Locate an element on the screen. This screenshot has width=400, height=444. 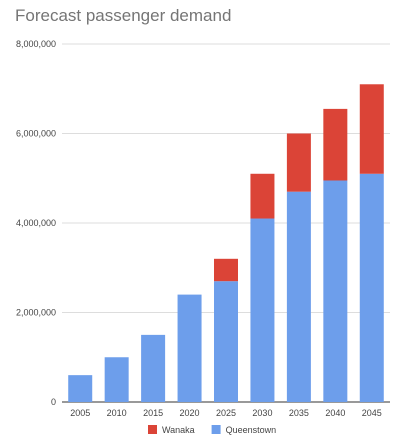
legend-swatch-queenstown is located at coordinates (216, 429).